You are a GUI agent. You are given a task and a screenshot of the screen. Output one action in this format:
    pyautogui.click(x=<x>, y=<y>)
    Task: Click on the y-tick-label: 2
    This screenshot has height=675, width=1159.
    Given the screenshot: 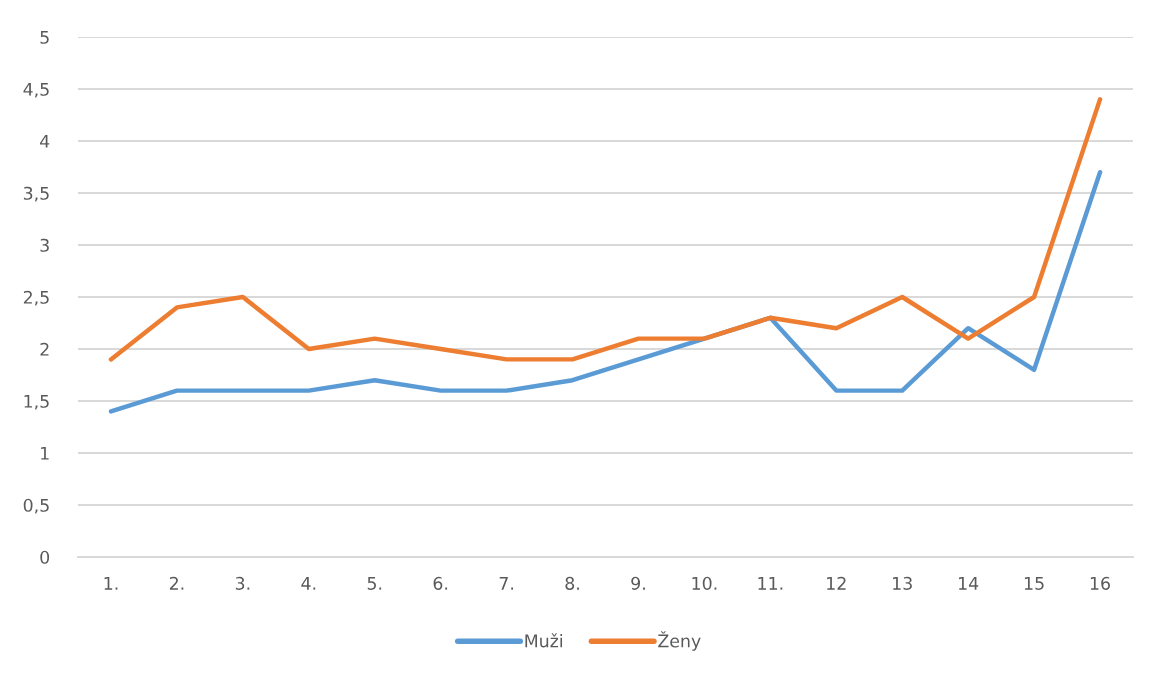 What is the action you would take?
    pyautogui.click(x=44, y=349)
    